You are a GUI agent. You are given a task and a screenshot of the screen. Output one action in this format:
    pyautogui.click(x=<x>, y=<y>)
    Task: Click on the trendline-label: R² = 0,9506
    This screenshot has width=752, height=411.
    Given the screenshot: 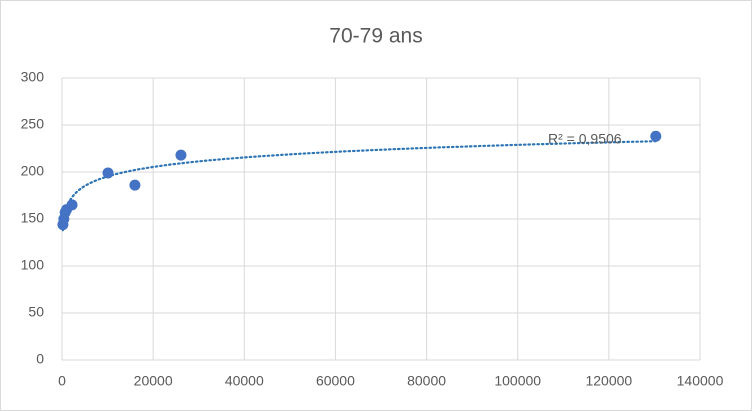 What is the action you would take?
    pyautogui.click(x=585, y=139)
    